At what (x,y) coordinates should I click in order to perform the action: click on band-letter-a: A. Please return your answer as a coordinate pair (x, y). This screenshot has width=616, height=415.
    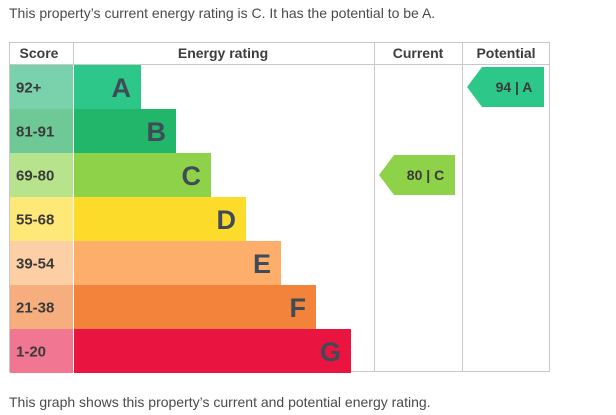
    Looking at the image, I should click on (122, 88).